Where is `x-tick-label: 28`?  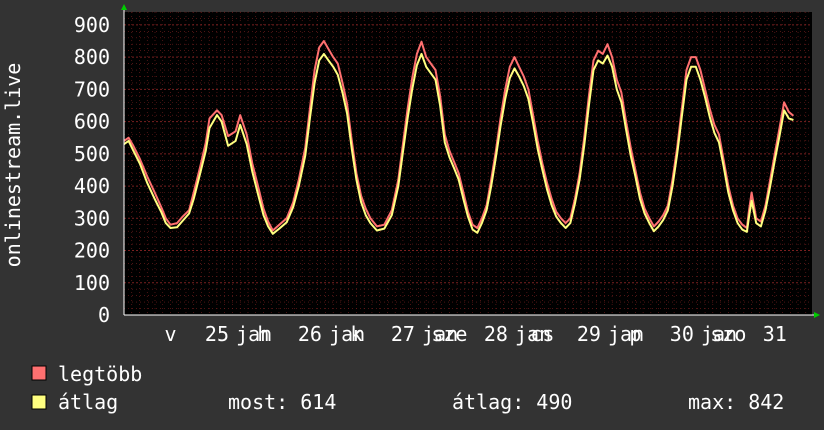 x-tick-label: 28 is located at coordinates (496, 334).